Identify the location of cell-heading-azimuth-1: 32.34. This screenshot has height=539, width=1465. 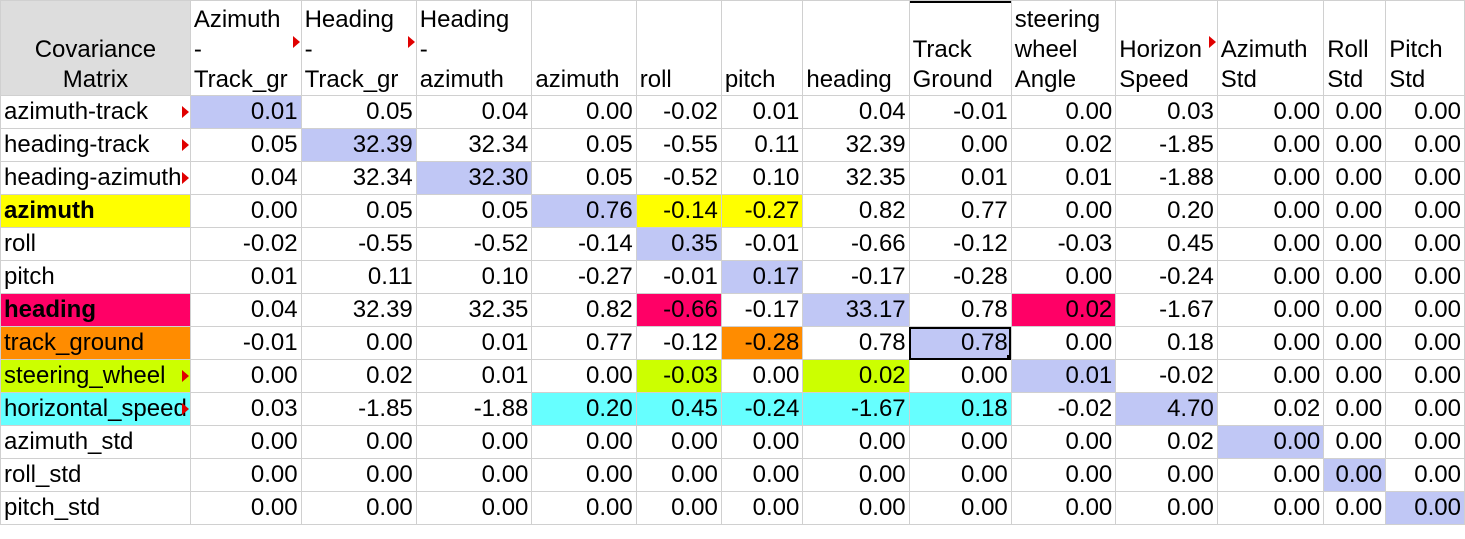
(358, 178).